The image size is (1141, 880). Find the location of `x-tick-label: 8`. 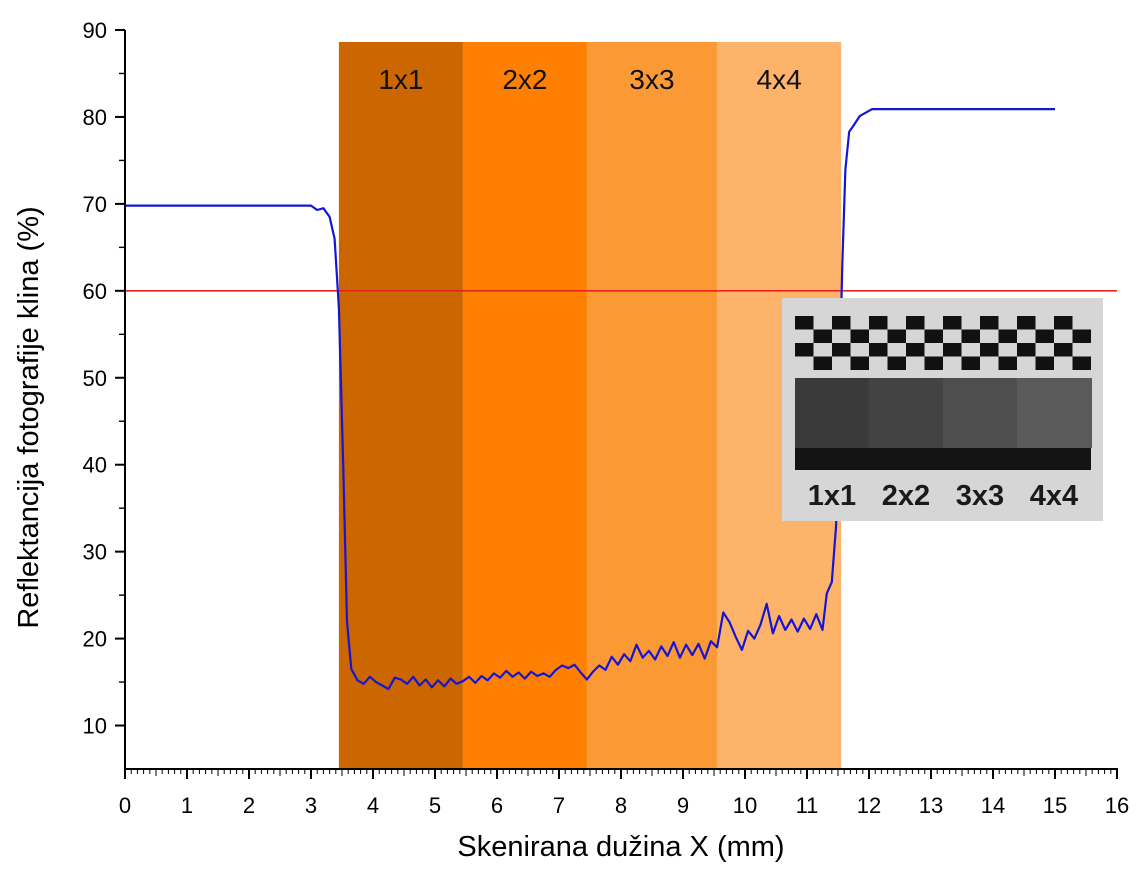

x-tick-label: 8 is located at coordinates (621, 805).